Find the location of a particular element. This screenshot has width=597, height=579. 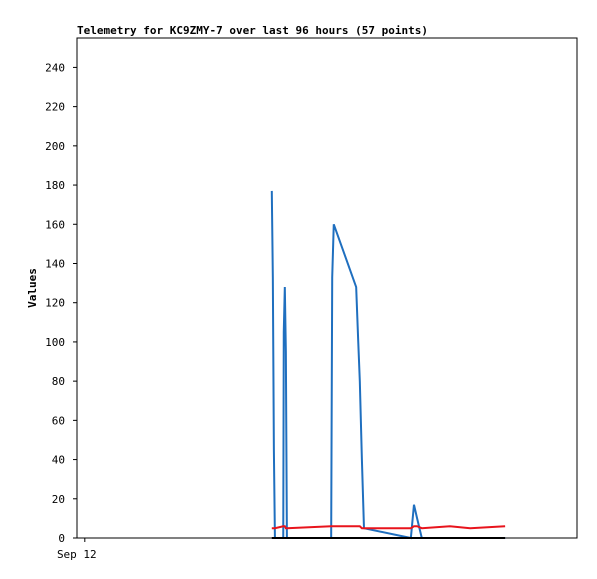

y-tick-label: 100 is located at coordinates (55, 342).